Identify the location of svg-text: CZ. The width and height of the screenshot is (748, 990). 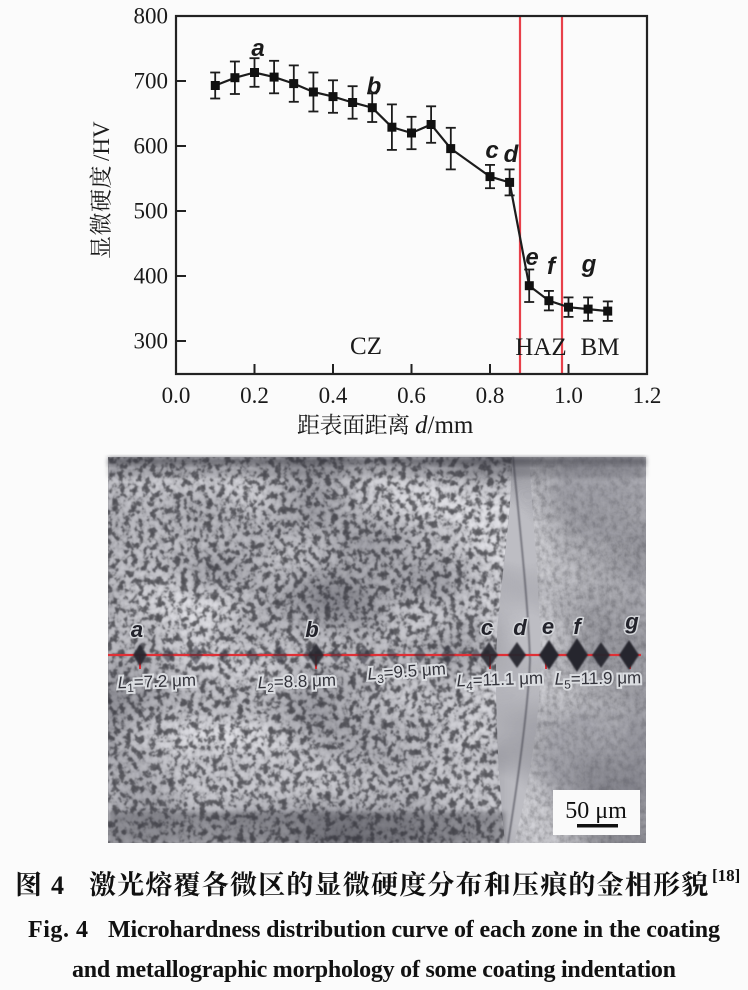
(366, 346).